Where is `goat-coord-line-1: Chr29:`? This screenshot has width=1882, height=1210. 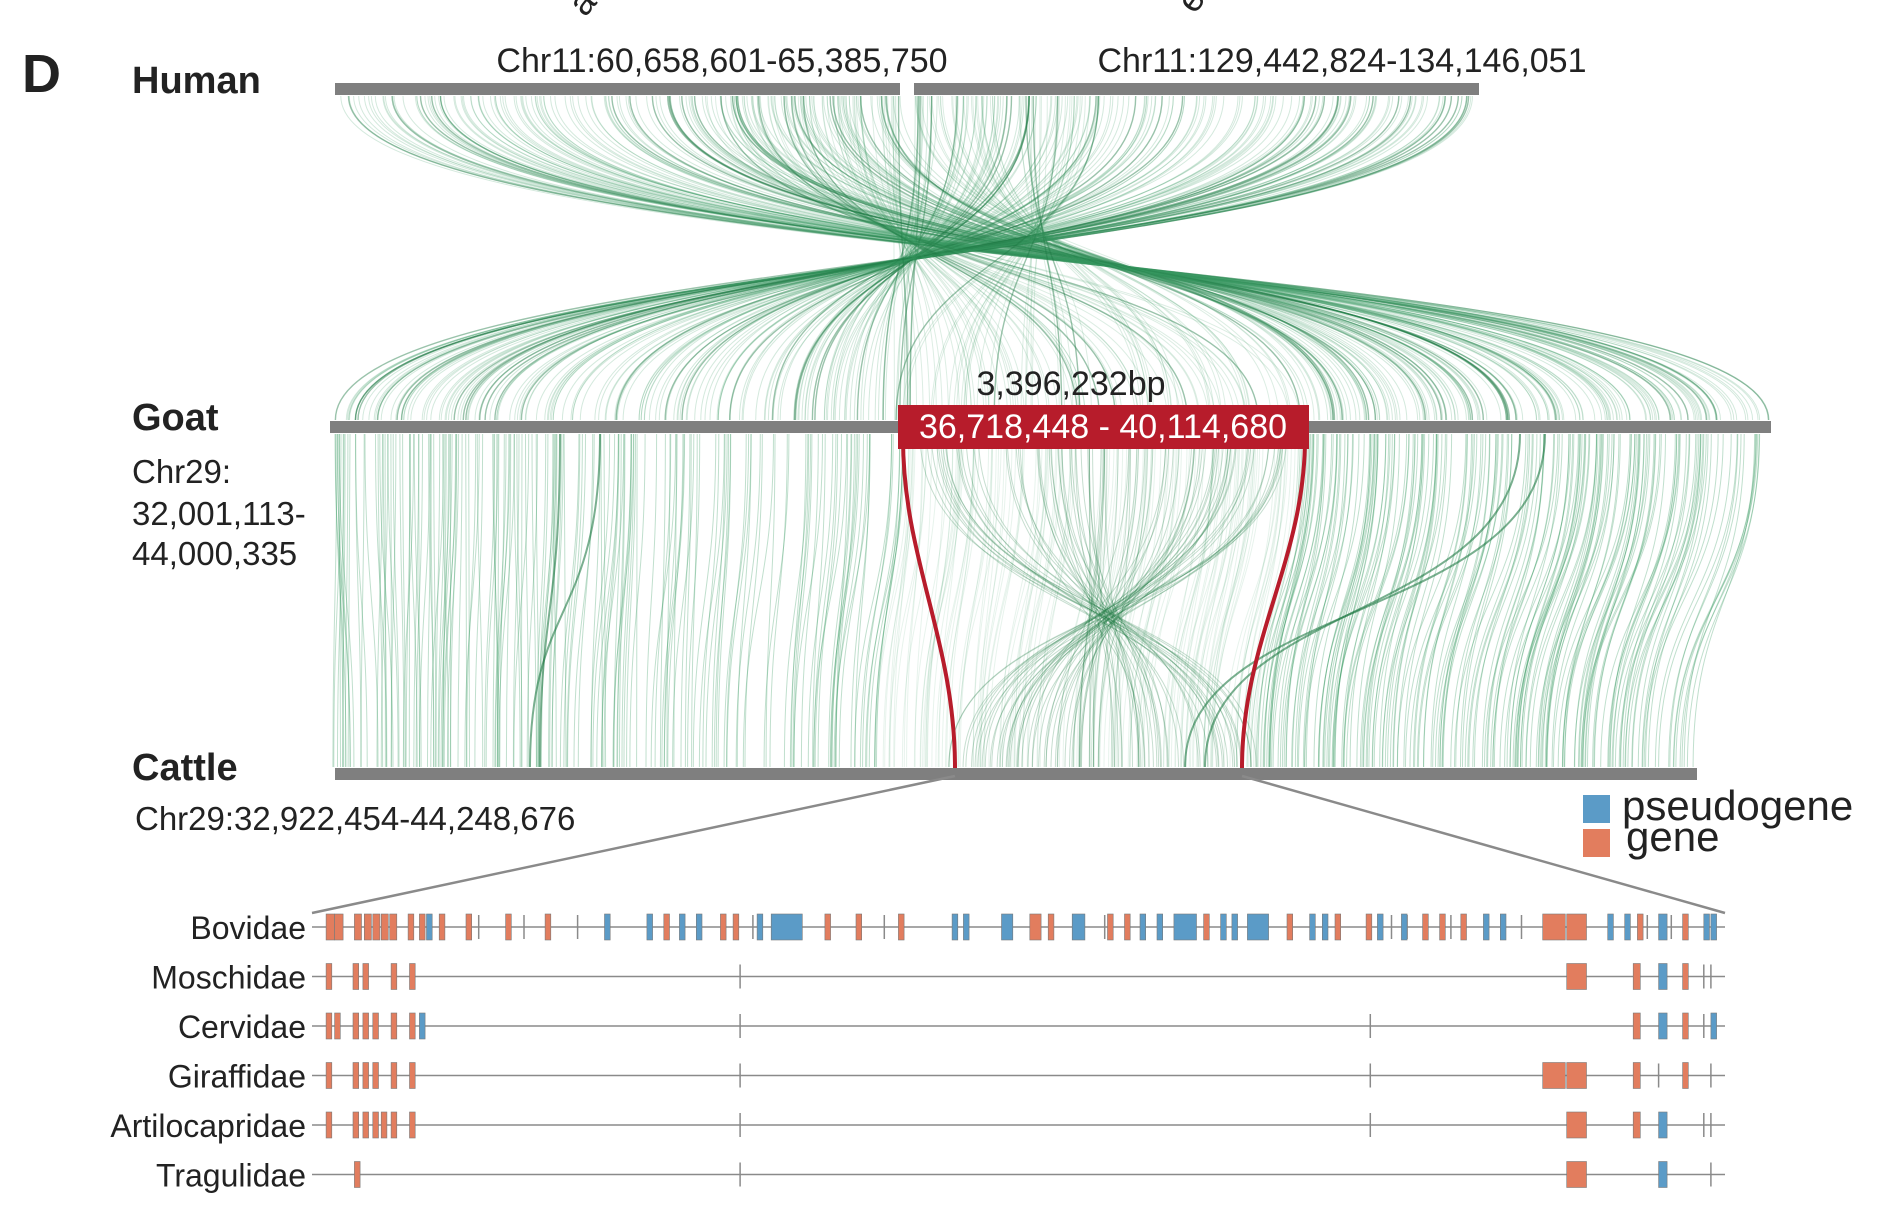 goat-coord-line-1: Chr29: is located at coordinates (181, 471).